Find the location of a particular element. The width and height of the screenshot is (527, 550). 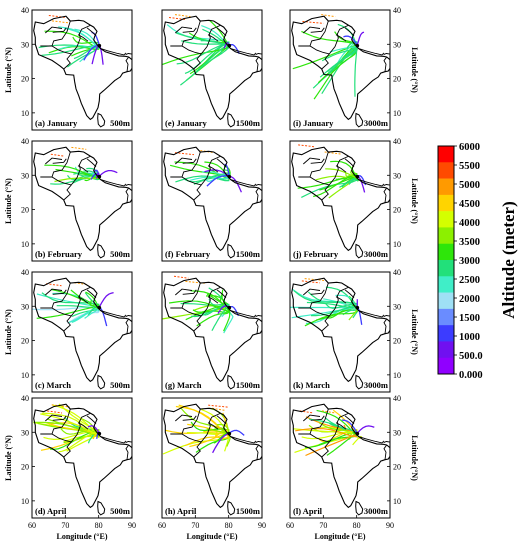

map-panel: (e) January 1500m is located at coordinates (212, 70).